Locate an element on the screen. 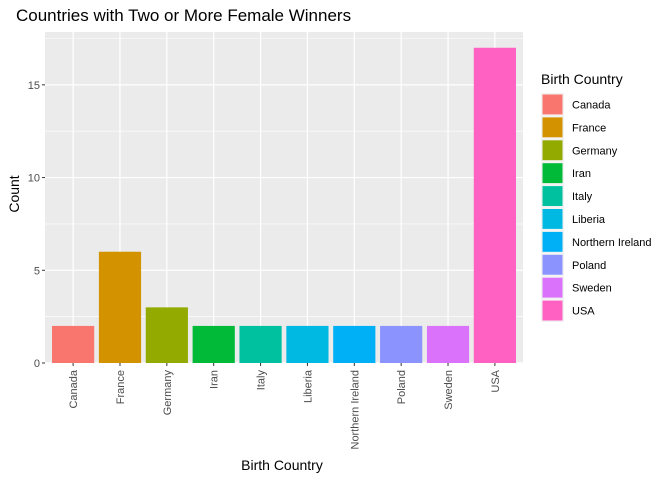 The width and height of the screenshot is (672, 480). legend-label: Germany is located at coordinates (595, 151).